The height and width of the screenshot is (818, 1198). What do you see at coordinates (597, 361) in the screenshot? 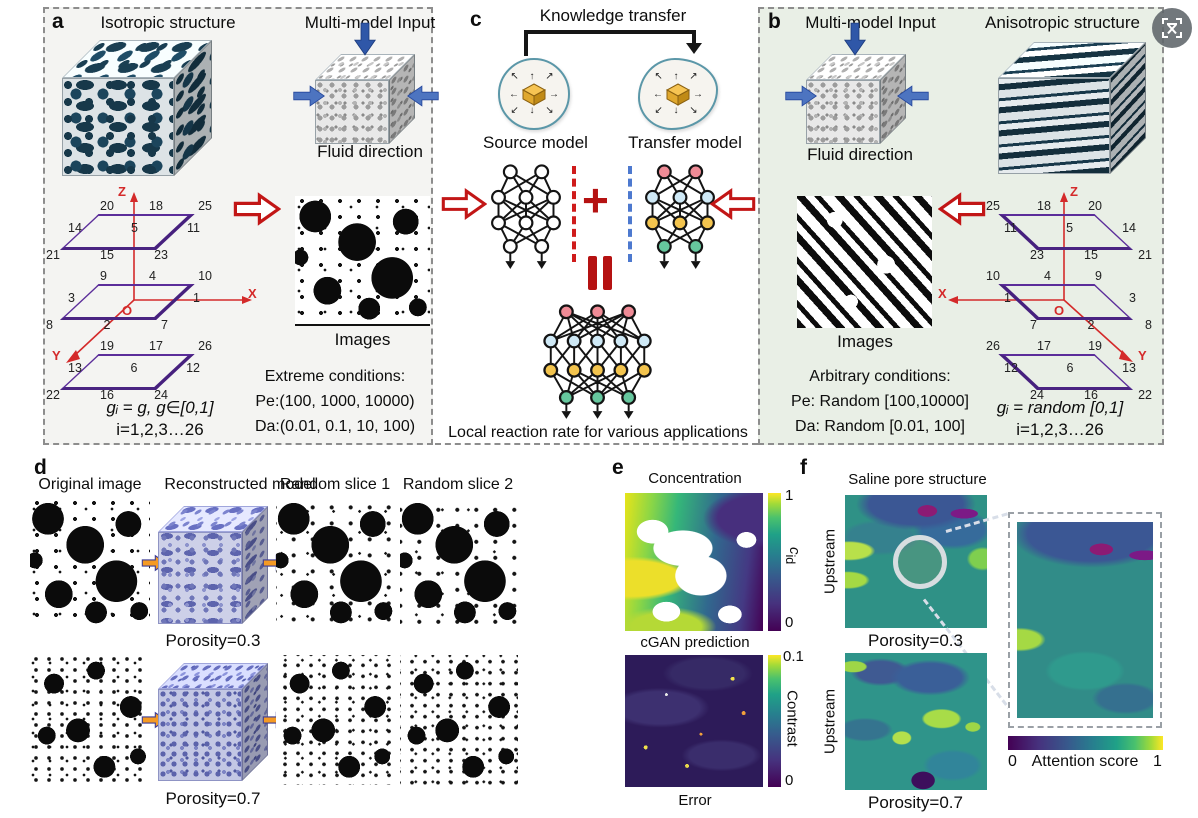
I see `combined-network-icon` at bounding box center [597, 361].